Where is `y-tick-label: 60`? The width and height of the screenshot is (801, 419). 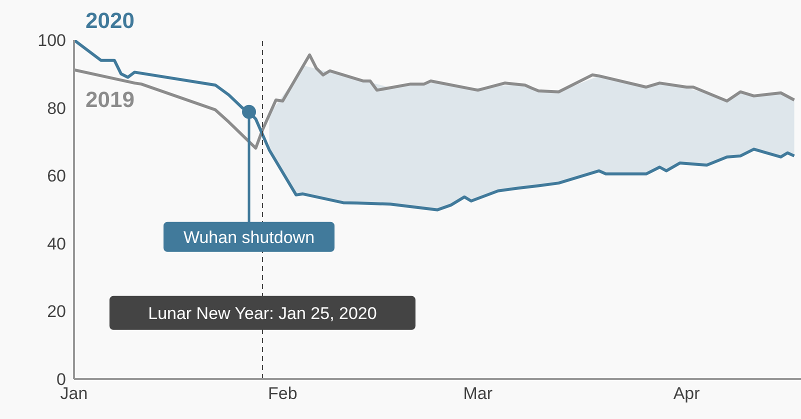 y-tick-label: 60 is located at coordinates (56, 176).